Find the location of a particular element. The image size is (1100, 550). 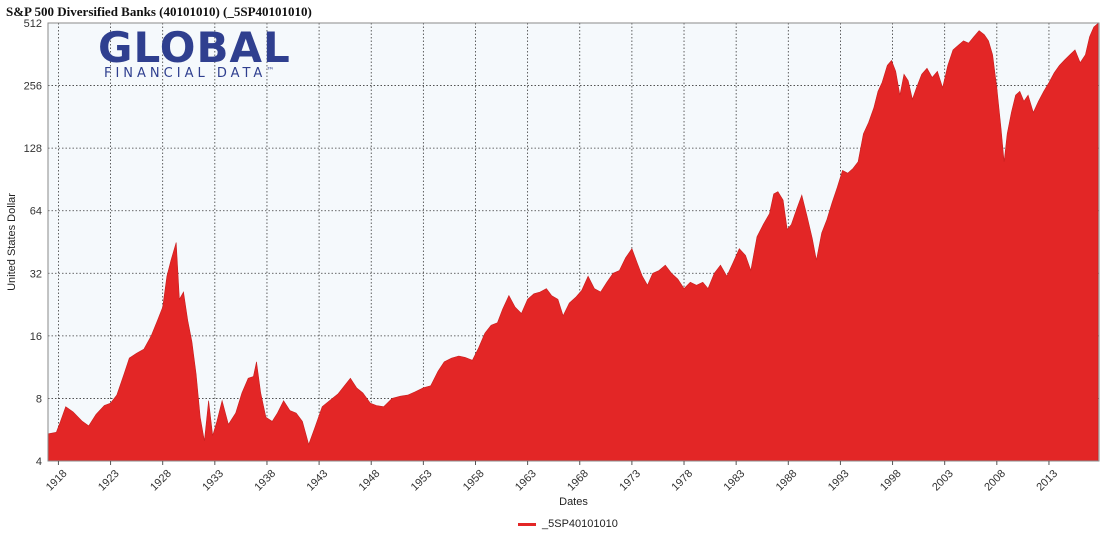

x-tick-label: 1983 is located at coordinates (735, 481).